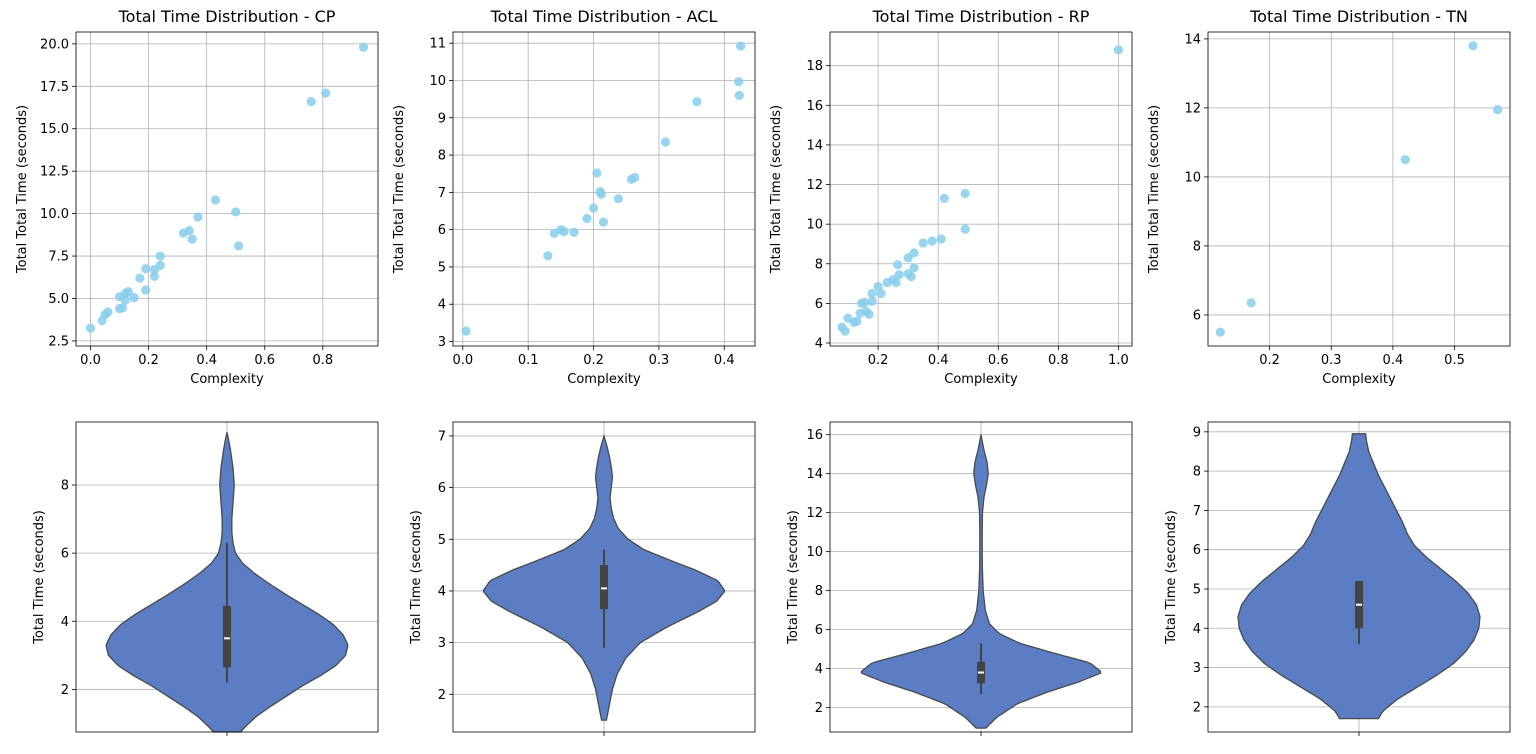 The width and height of the screenshot is (1536, 754). Describe the element at coordinates (54, 214) in the screenshot. I see `y-tick-label: 10.0` at that location.